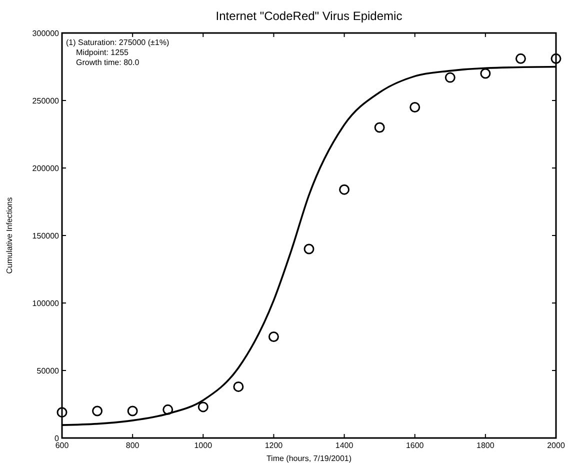  Describe the element at coordinates (46, 236) in the screenshot. I see `y-tick-label: 150000` at that location.